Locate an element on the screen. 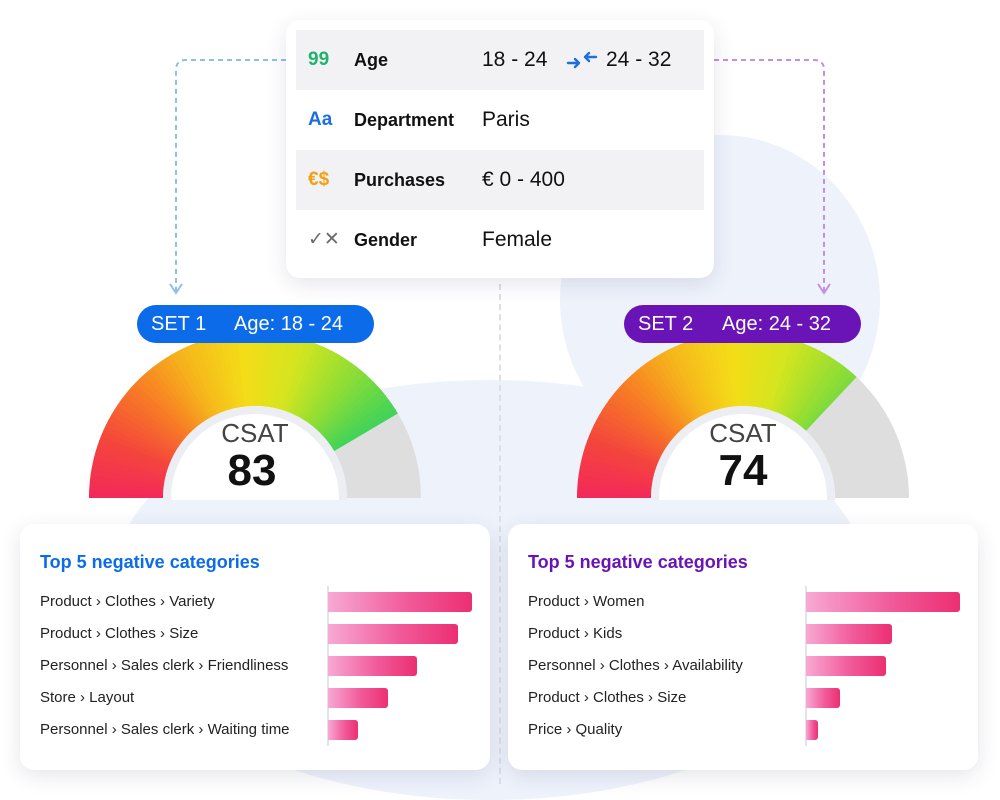 The width and height of the screenshot is (1000, 800). category-row: Personnel › Sales clerk › Friendliness is located at coordinates (260, 666).